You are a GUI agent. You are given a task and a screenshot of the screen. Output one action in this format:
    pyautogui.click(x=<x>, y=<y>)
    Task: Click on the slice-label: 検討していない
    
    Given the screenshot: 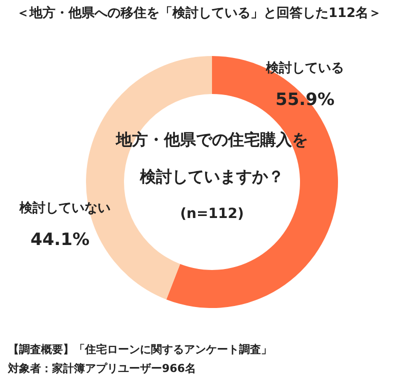 What is the action you would take?
    pyautogui.click(x=64, y=208)
    